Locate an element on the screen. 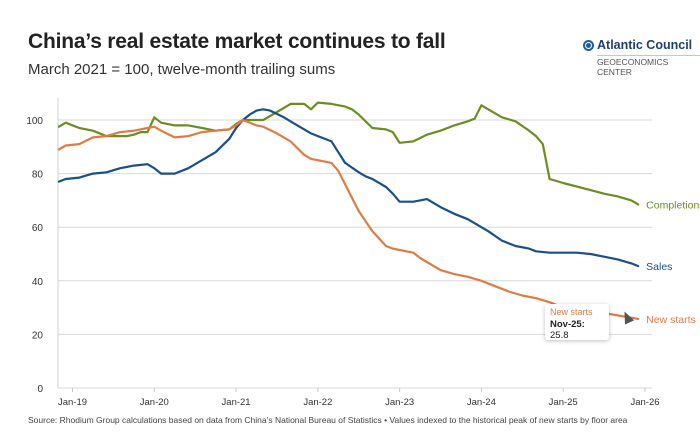  series-label-sales: Sales is located at coordinates (659, 267).